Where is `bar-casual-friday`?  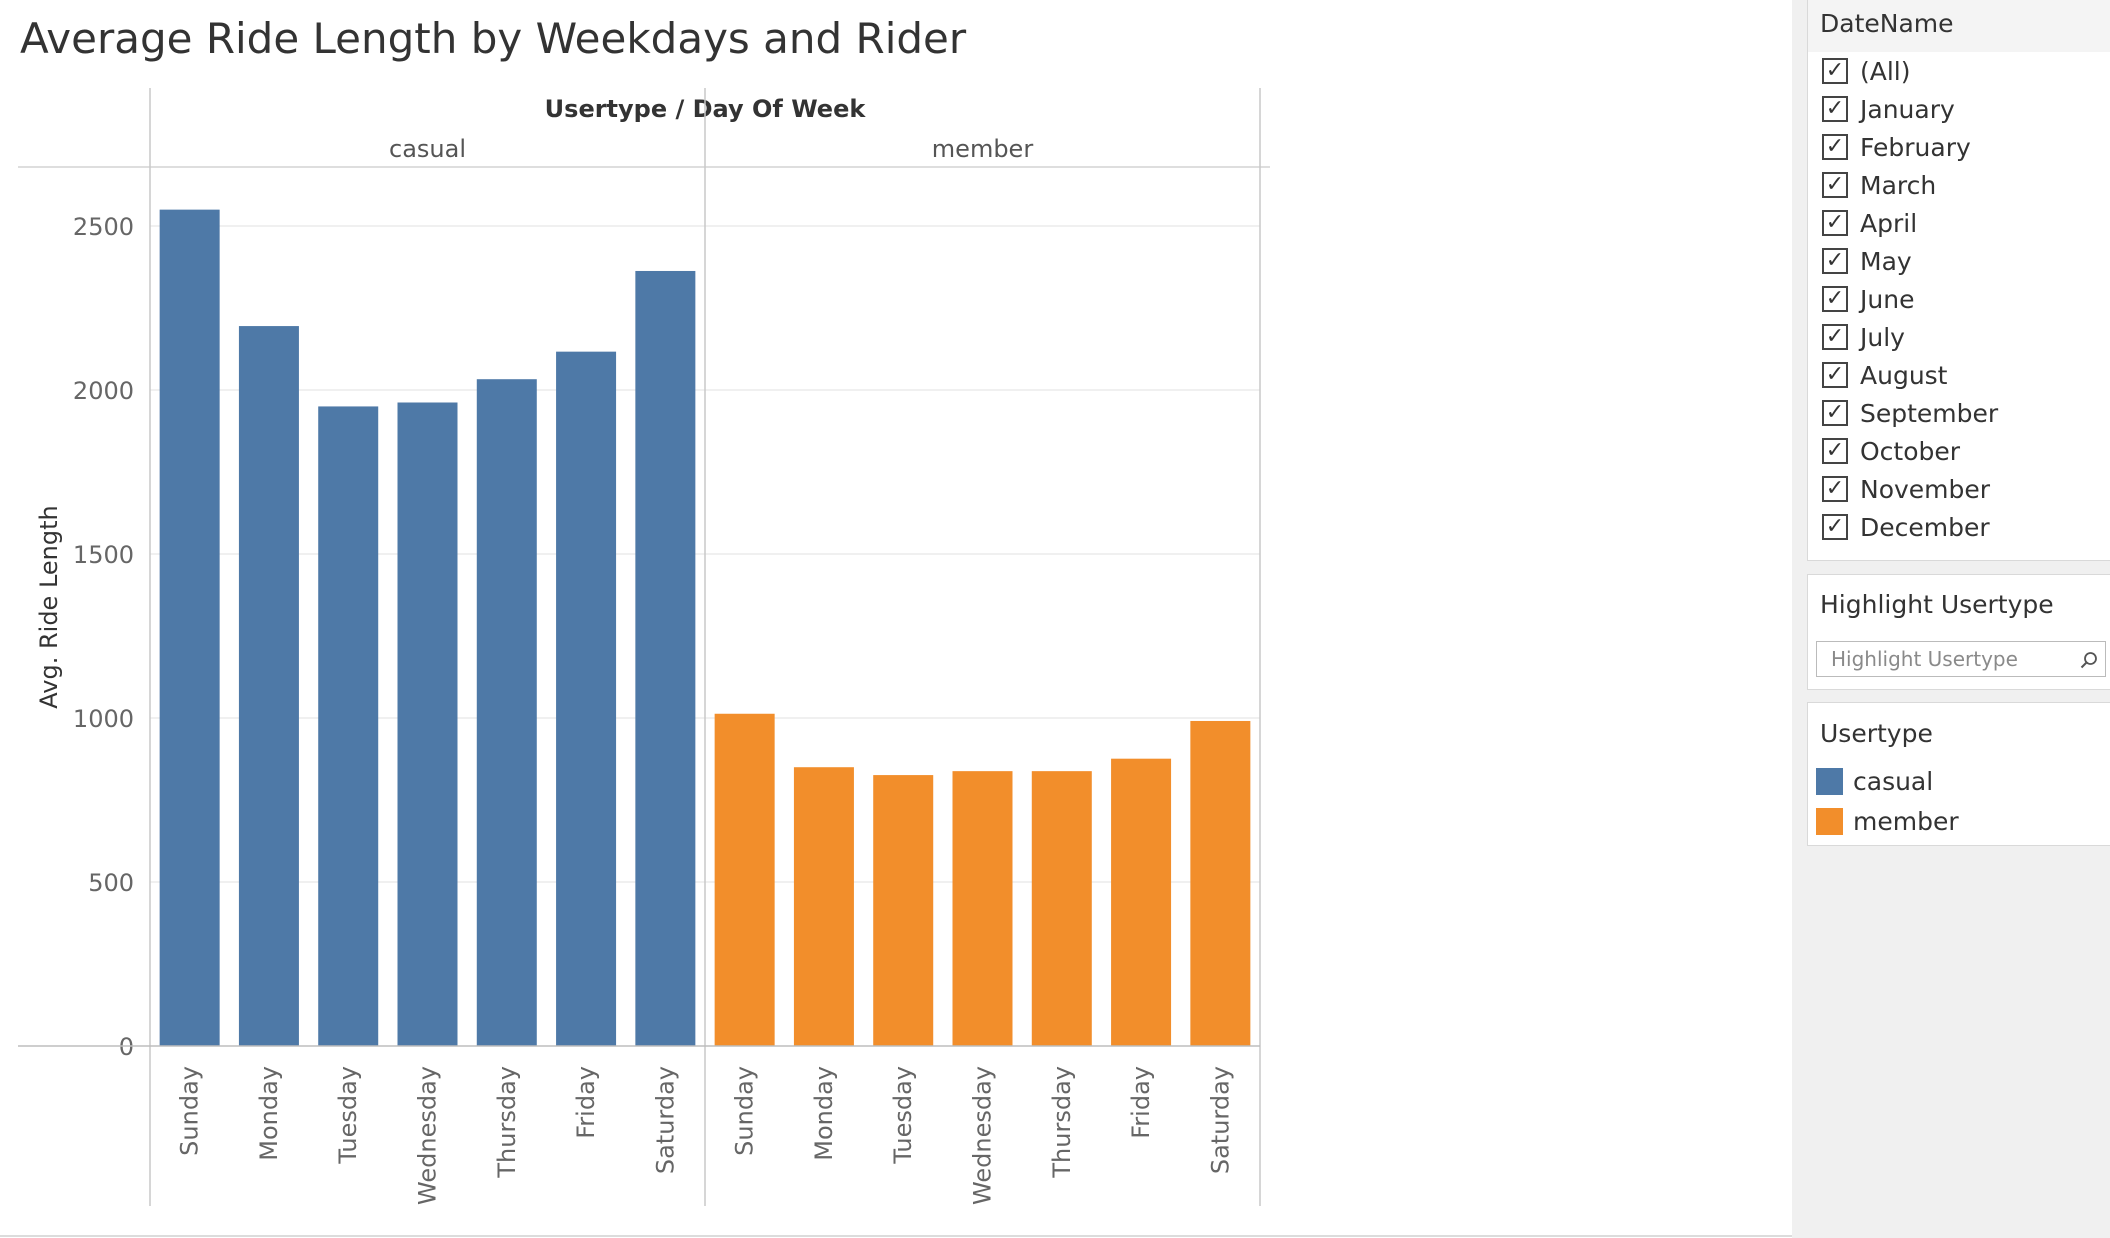
bar-casual-friday is located at coordinates (586, 698).